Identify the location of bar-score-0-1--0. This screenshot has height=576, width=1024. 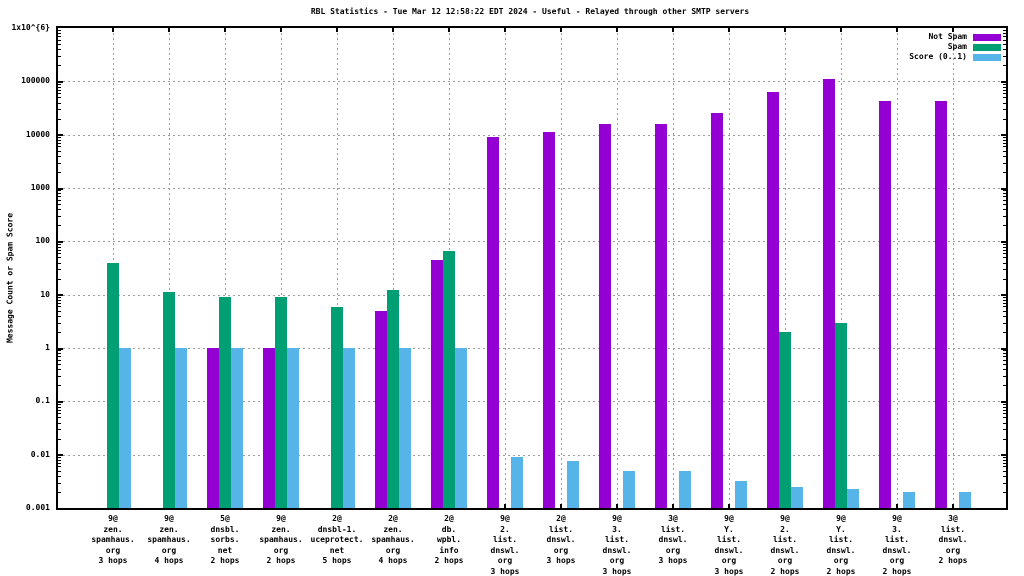
(125, 428).